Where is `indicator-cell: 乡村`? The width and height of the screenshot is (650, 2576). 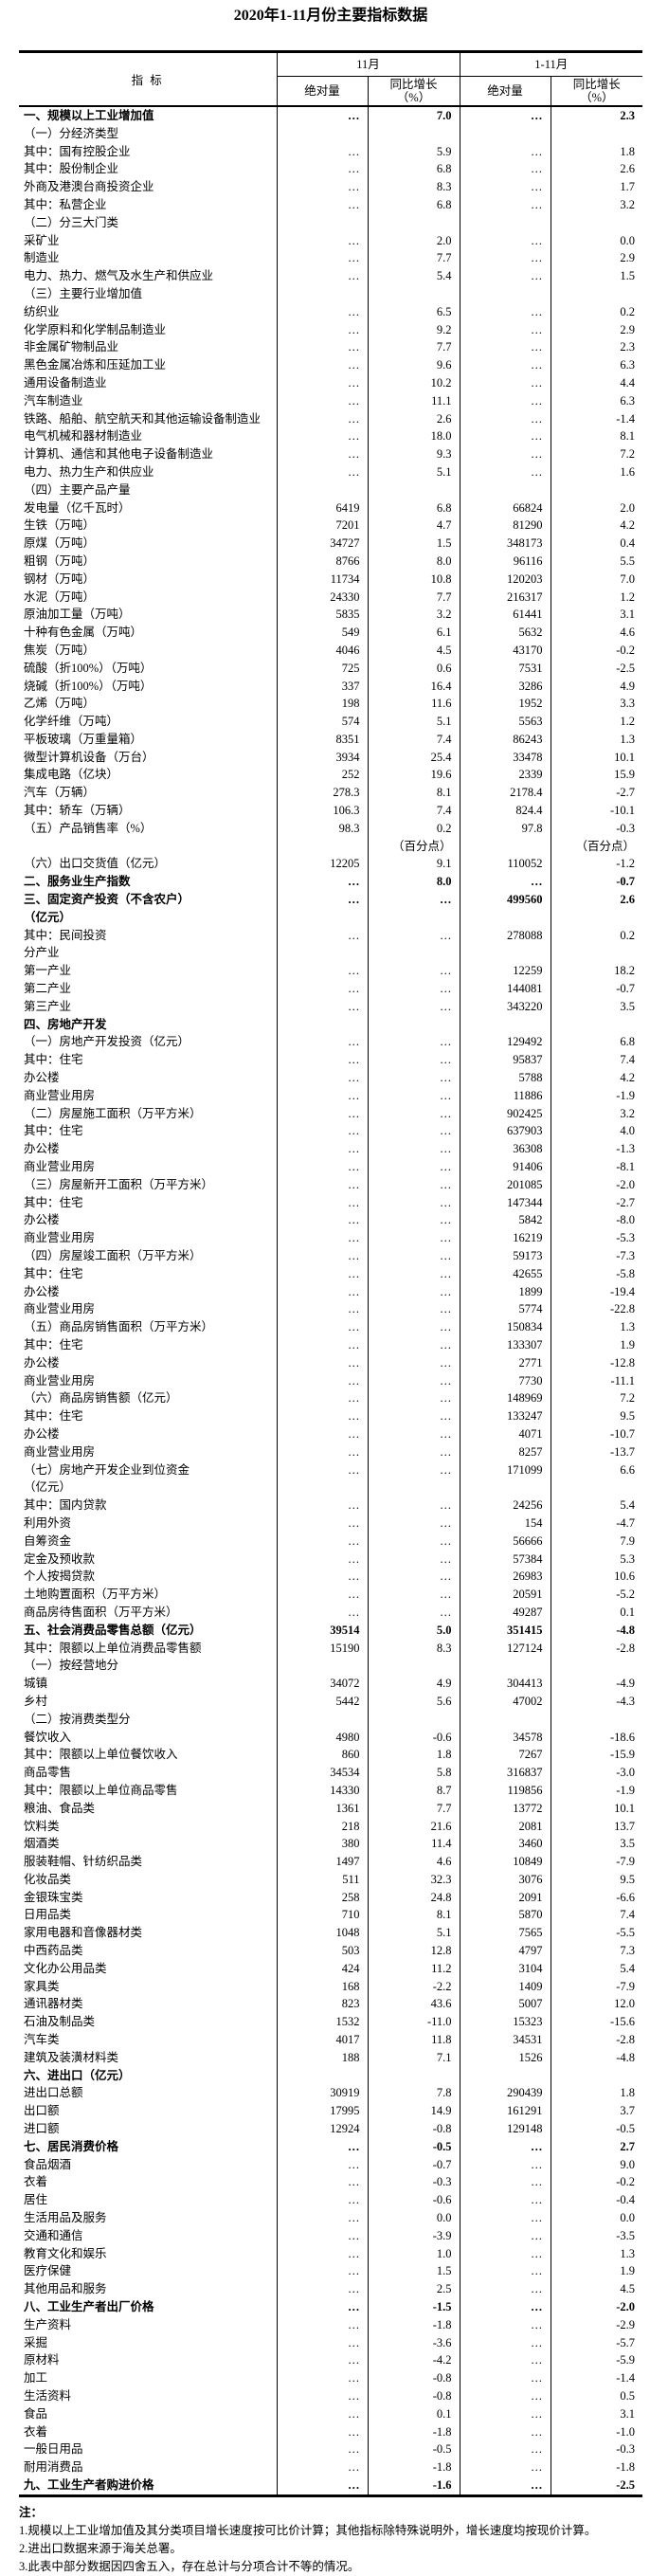 indicator-cell: 乡村 is located at coordinates (36, 1701).